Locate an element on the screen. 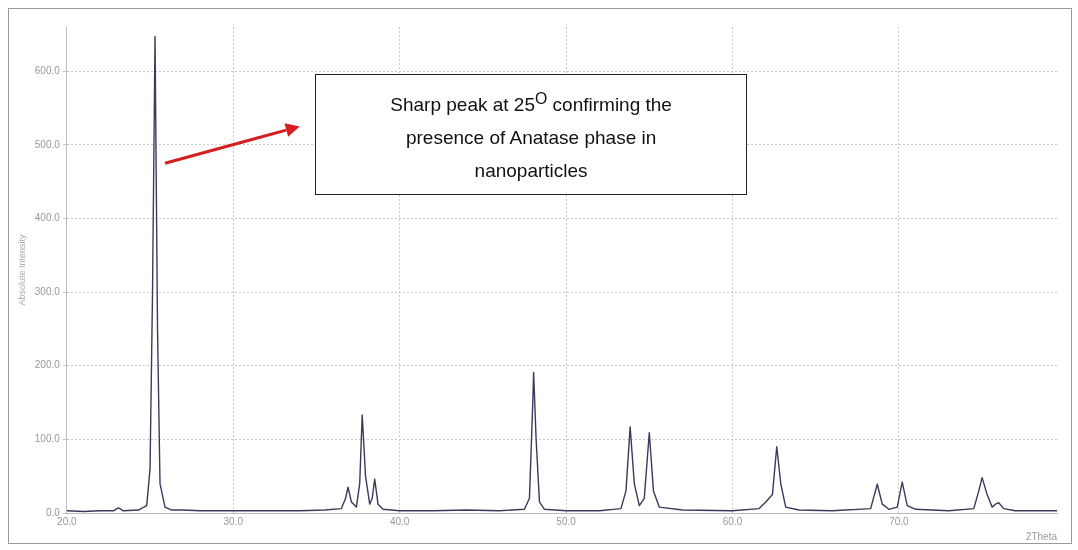  y-tick-label: 0.0 is located at coordinates (53, 512).